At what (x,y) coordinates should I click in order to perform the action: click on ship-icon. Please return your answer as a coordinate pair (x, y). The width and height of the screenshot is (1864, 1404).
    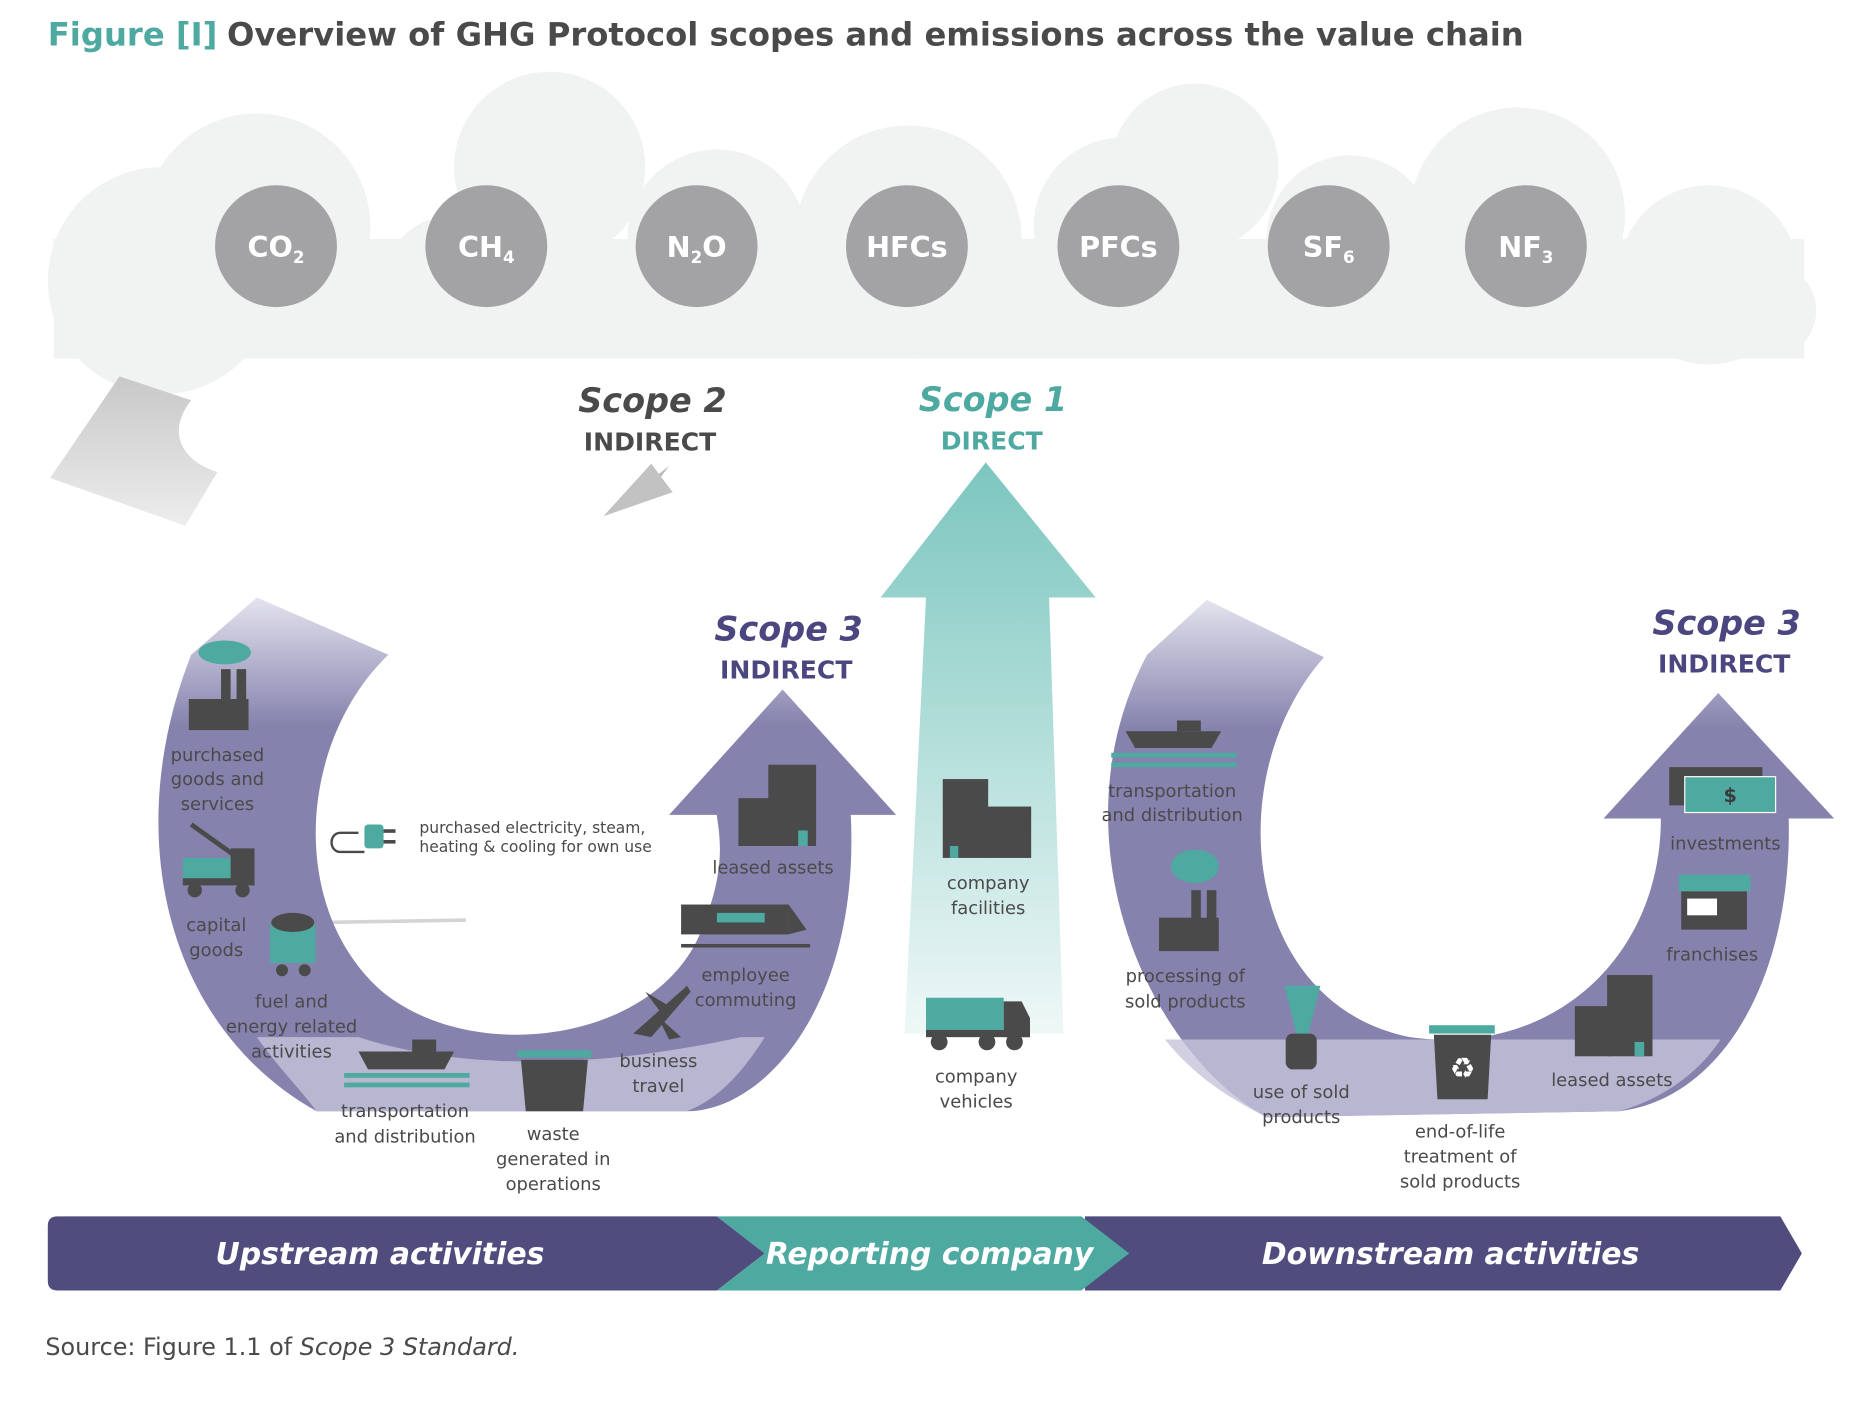
    Looking at the image, I should click on (407, 1063).